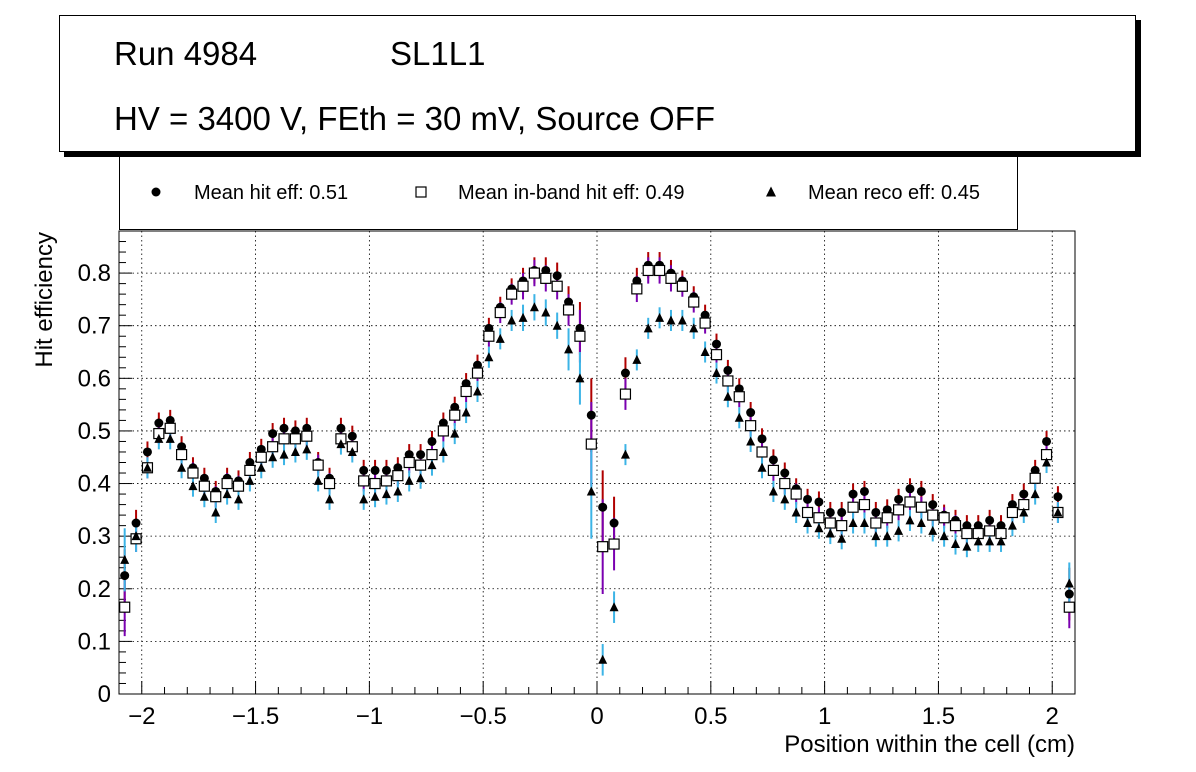  I want to click on y-tick-label: 0.7, so click(94, 326).